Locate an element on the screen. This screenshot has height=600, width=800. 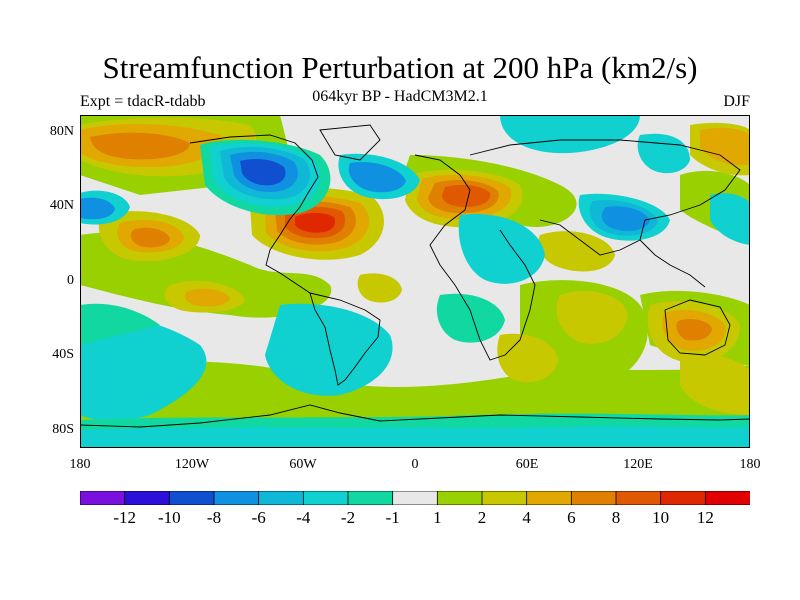
colorbar-tick-label: -4 is located at coordinates (303, 517).